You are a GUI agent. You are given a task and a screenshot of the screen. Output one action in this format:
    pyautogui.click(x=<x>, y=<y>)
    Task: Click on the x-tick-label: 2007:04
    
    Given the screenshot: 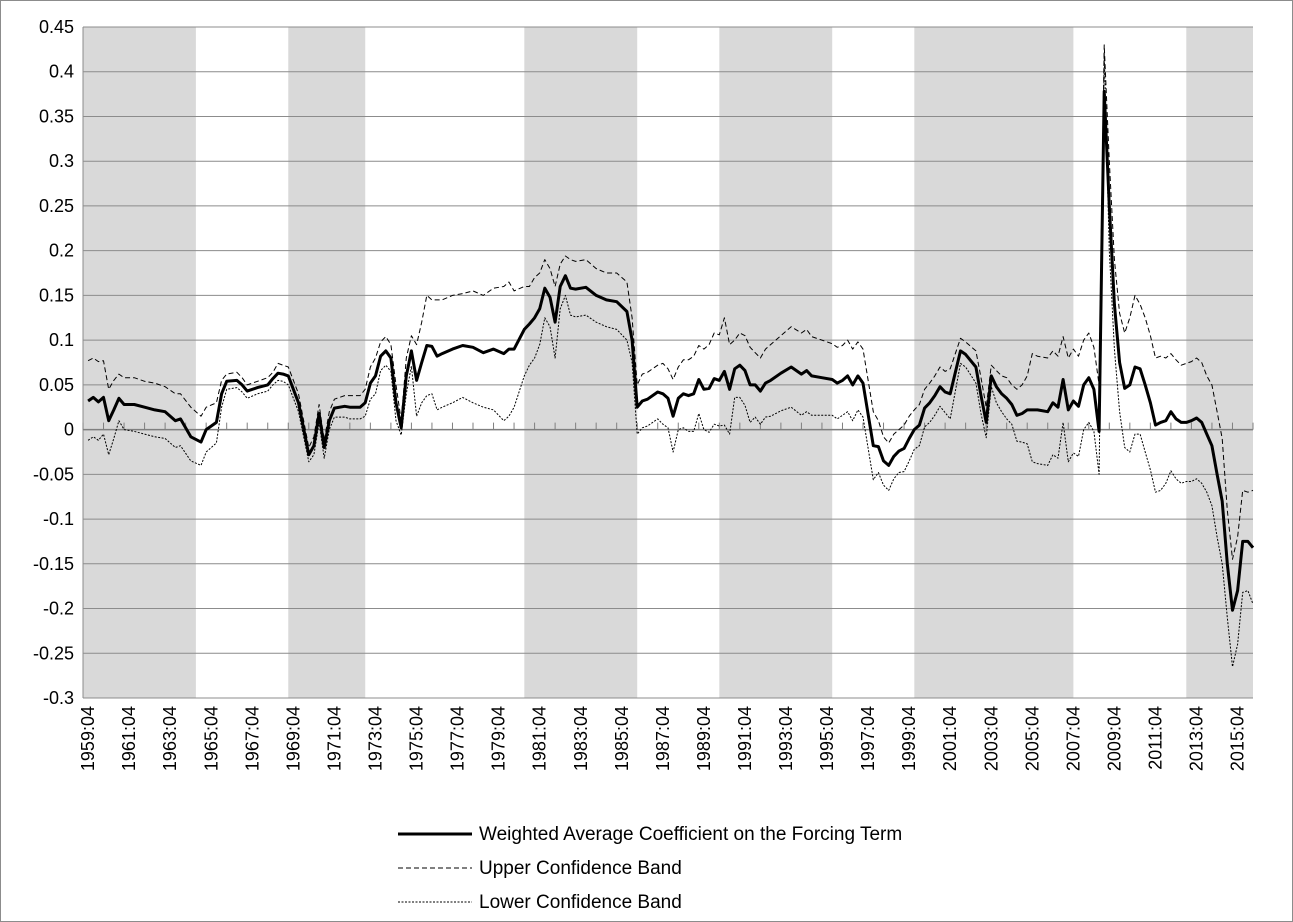 What is the action you would take?
    pyautogui.click(x=1073, y=738)
    